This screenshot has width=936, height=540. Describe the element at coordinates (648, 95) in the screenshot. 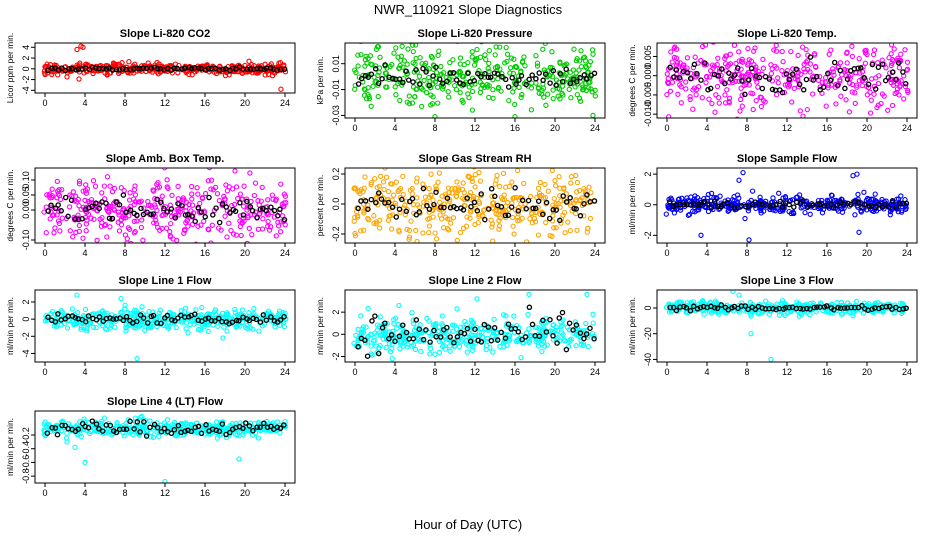

I see `y-tick-label: -0.005` at that location.